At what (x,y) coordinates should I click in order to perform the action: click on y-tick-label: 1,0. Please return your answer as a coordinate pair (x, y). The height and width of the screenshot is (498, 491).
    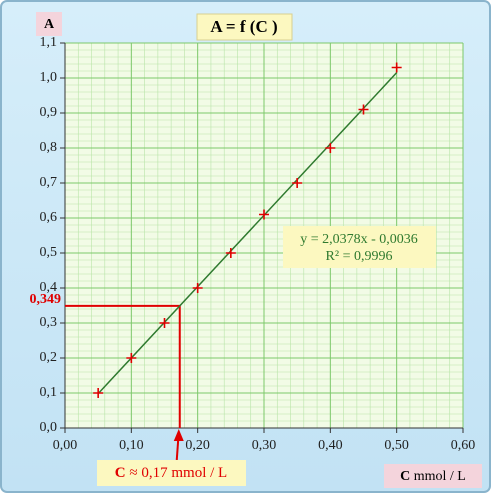
    Looking at the image, I should click on (49, 77).